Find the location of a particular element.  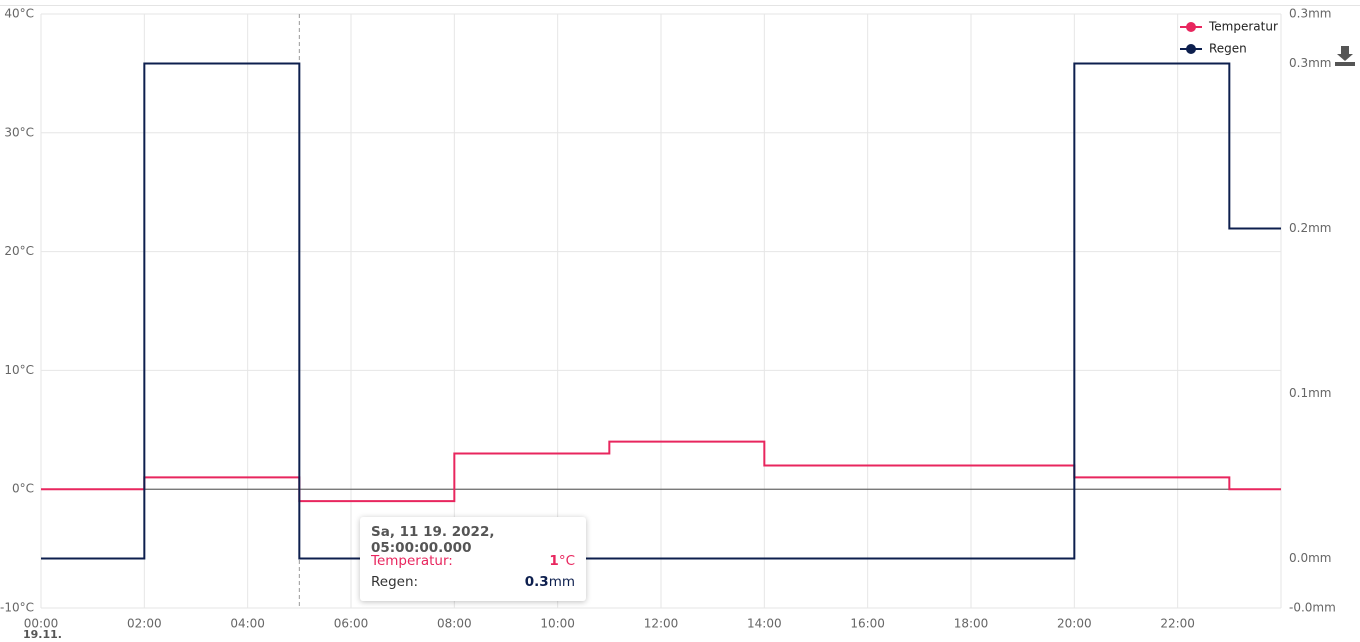

tooltip-row: Regen: 0.3mm is located at coordinates (473, 581).